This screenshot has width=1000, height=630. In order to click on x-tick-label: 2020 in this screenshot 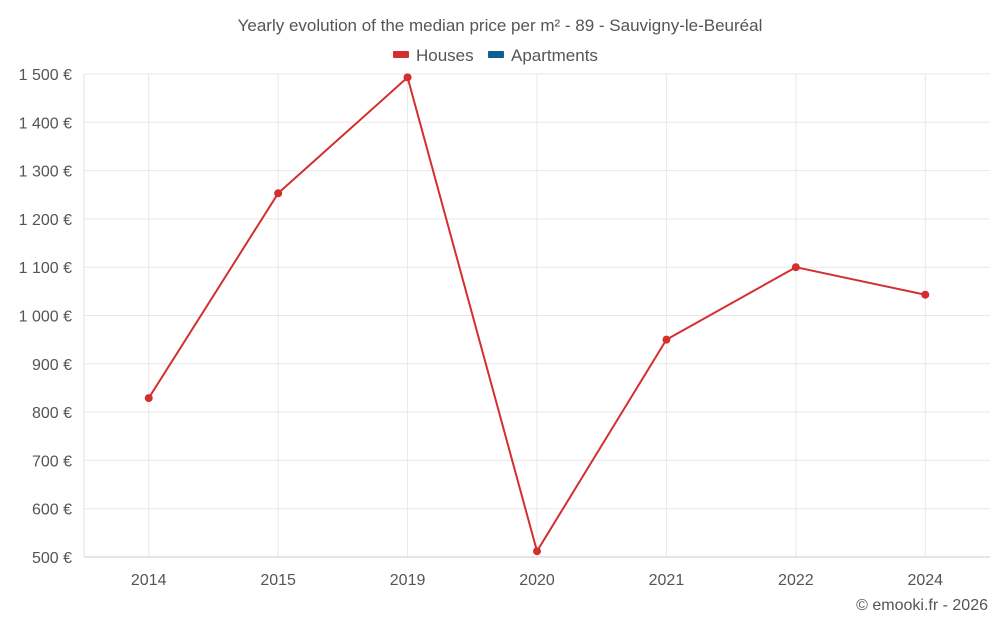, I will do `click(537, 580)`.